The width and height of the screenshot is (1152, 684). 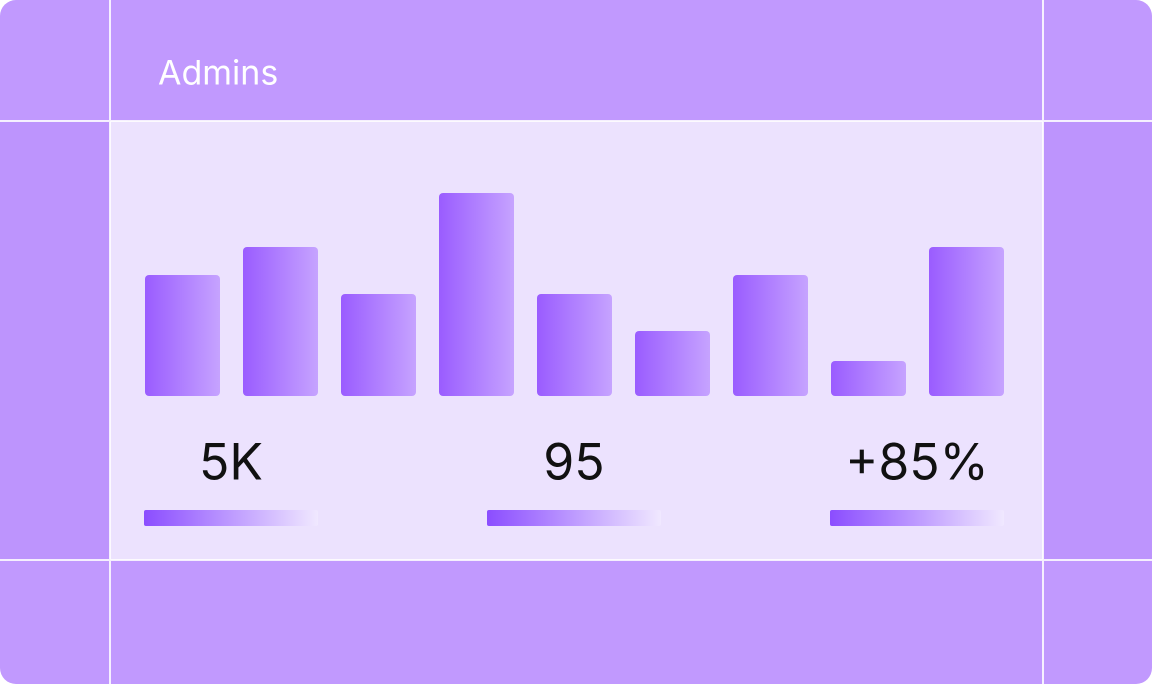 I want to click on stat-value: 95, so click(x=573, y=463).